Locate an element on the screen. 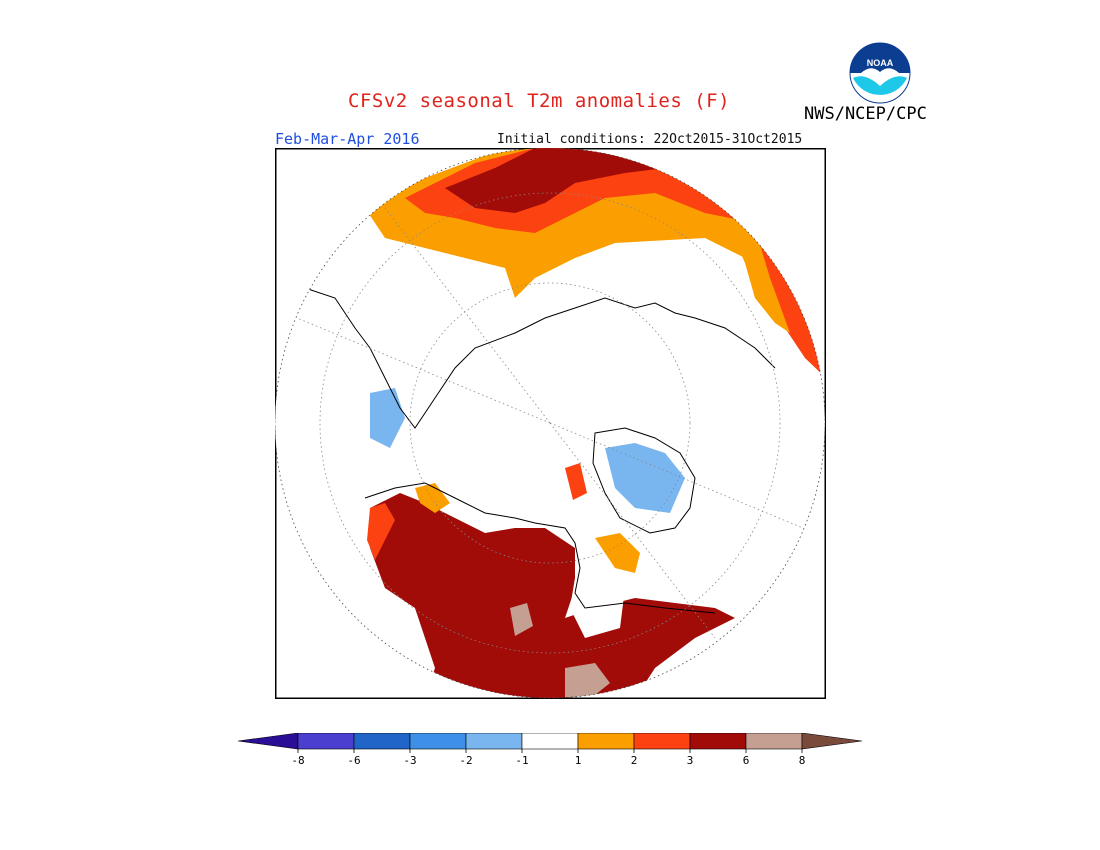 The height and width of the screenshot is (850, 1100). noaa-logo: NOAA is located at coordinates (880, 73).